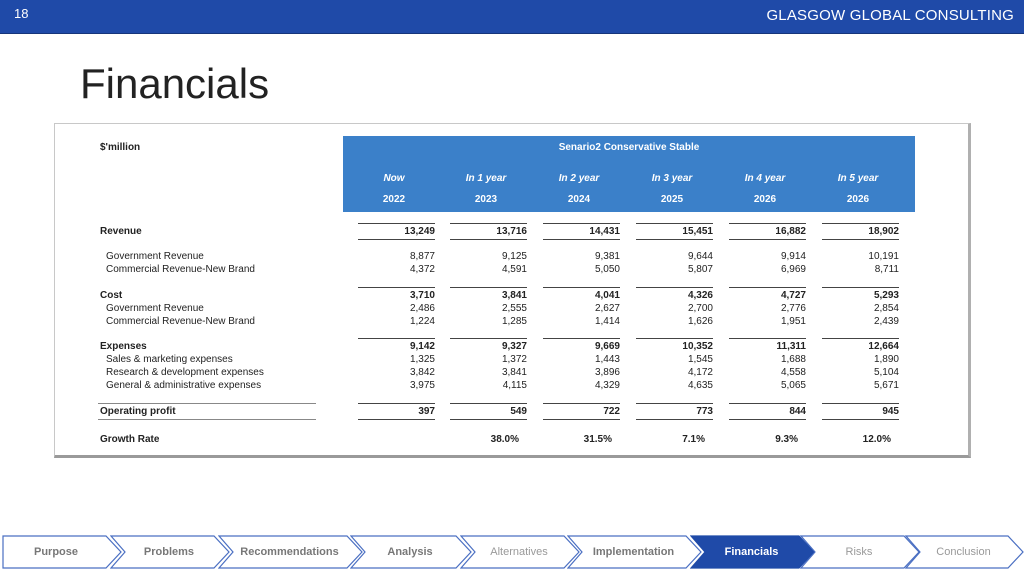 This screenshot has height=576, width=1024. I want to click on nav-step-label: Risks, so click(859, 552).